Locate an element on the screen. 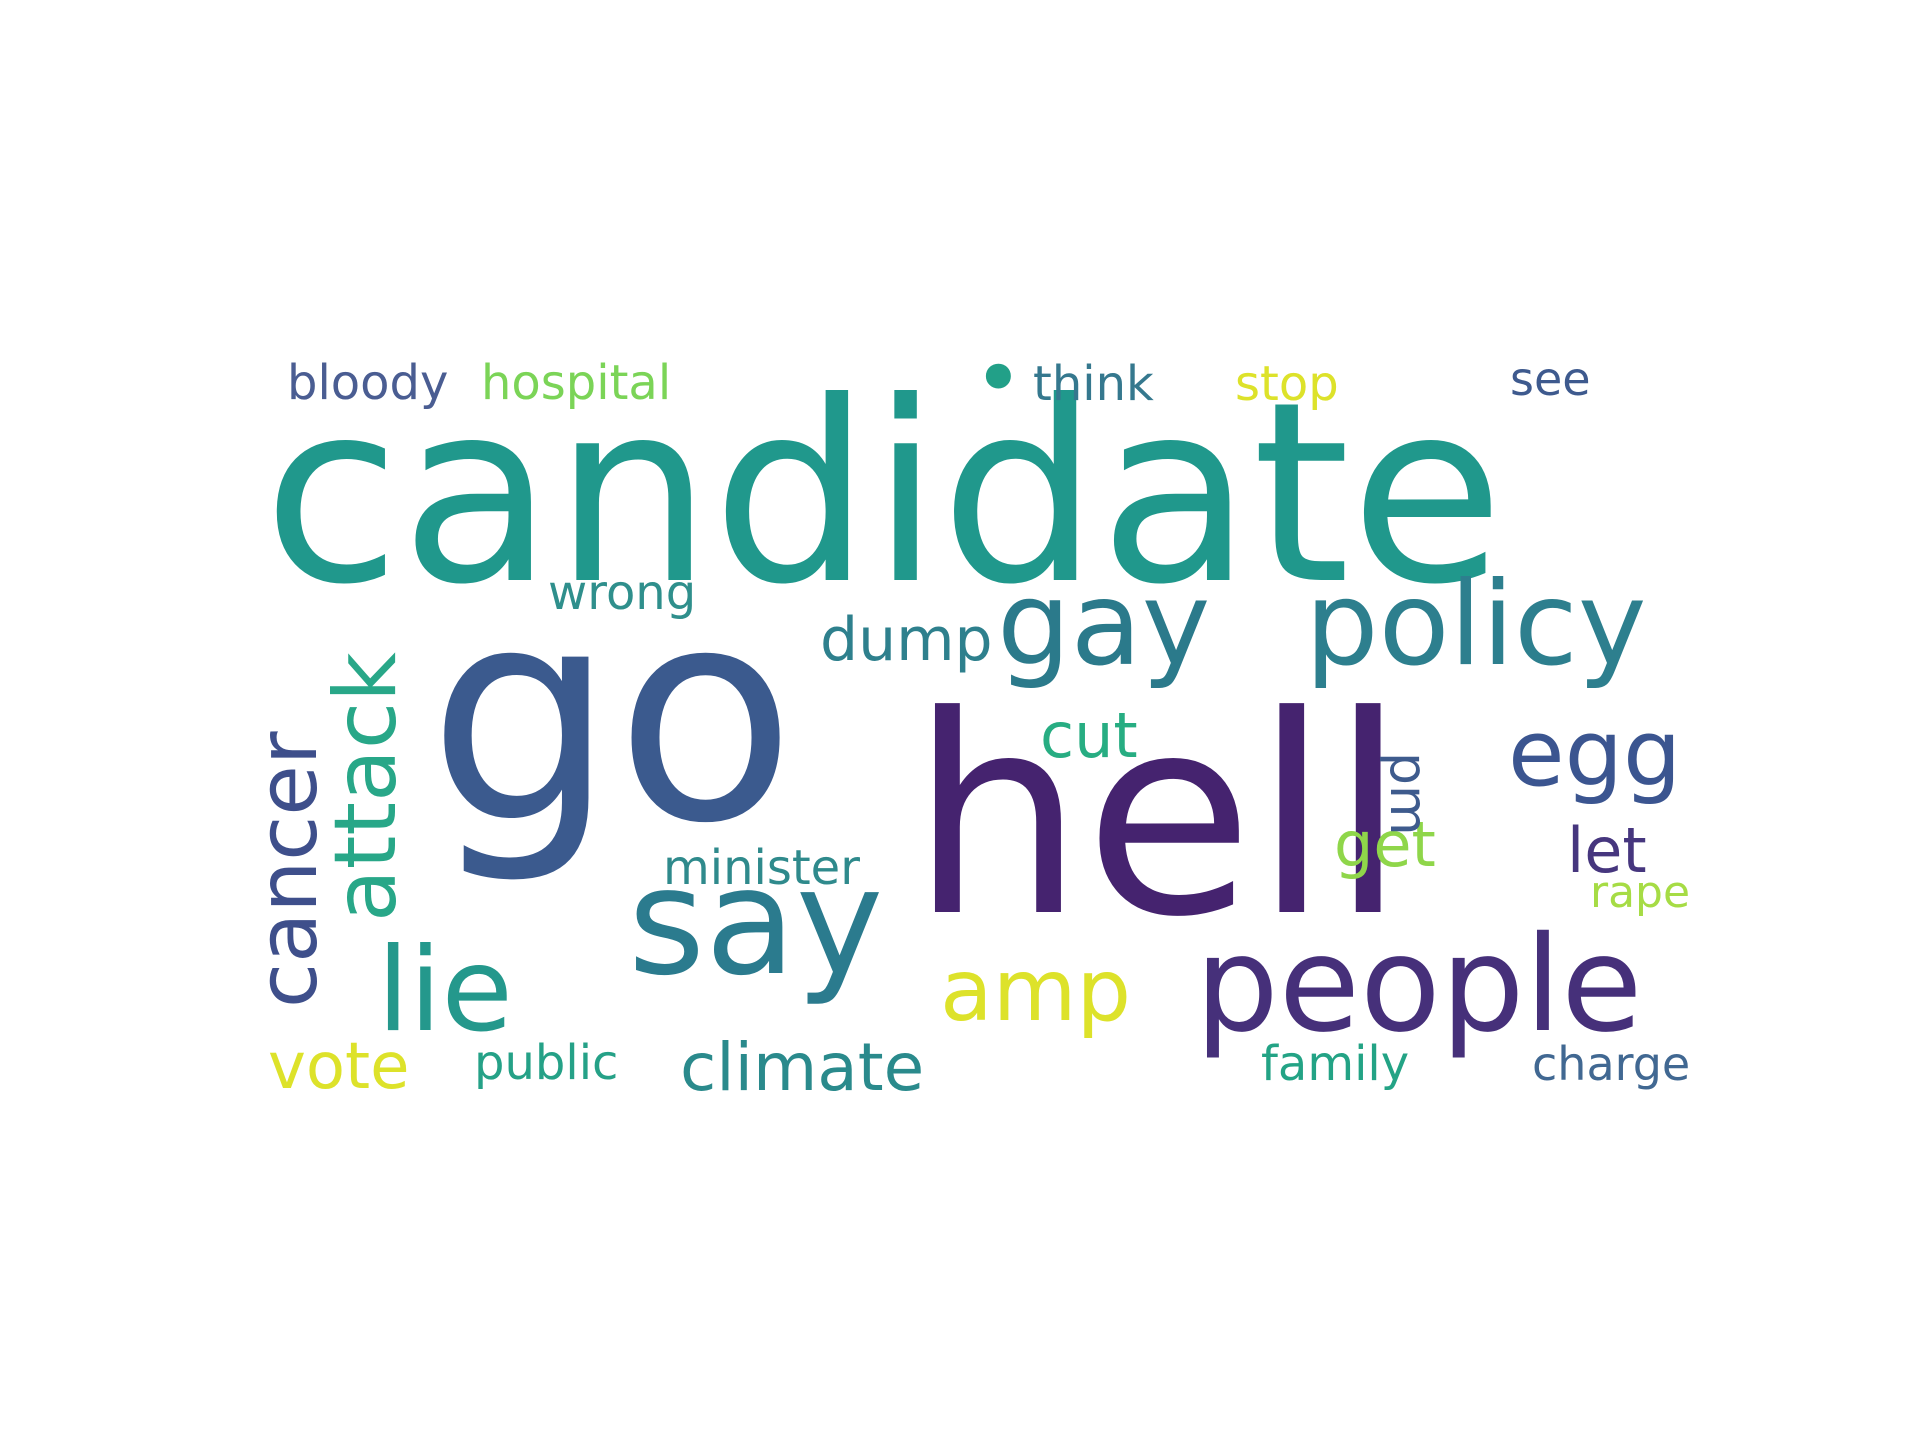 The image size is (1920, 1440). word-rape: rape is located at coordinates (1640, 892).